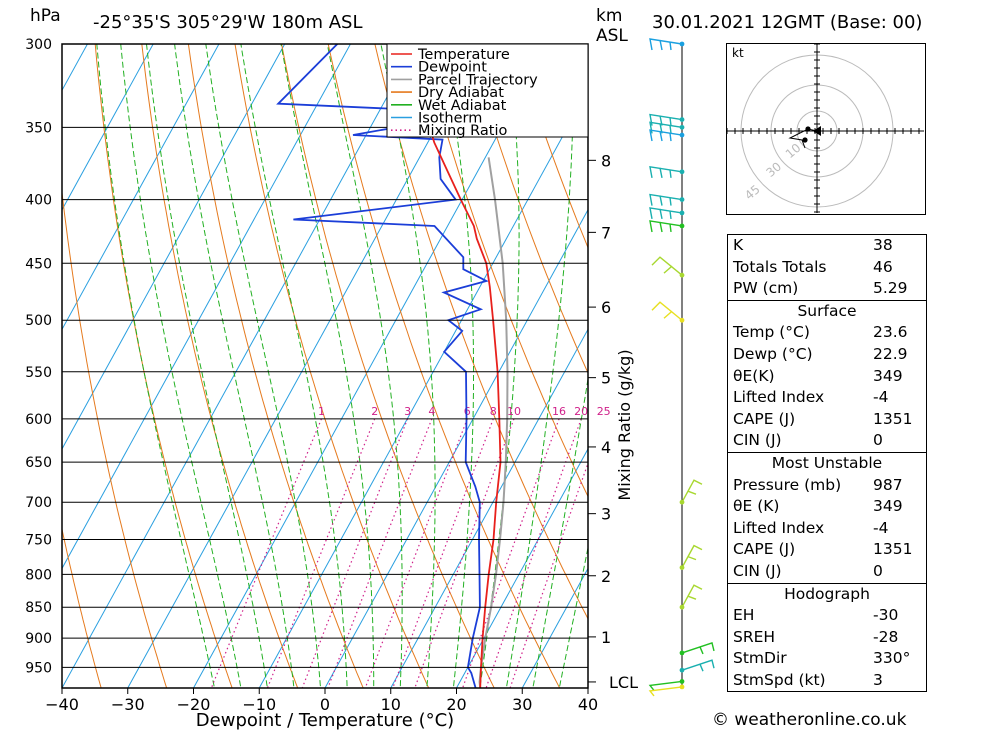 The height and width of the screenshot is (733, 1000). I want to click on mixing-ratio-label-1: 1, so click(321, 411).